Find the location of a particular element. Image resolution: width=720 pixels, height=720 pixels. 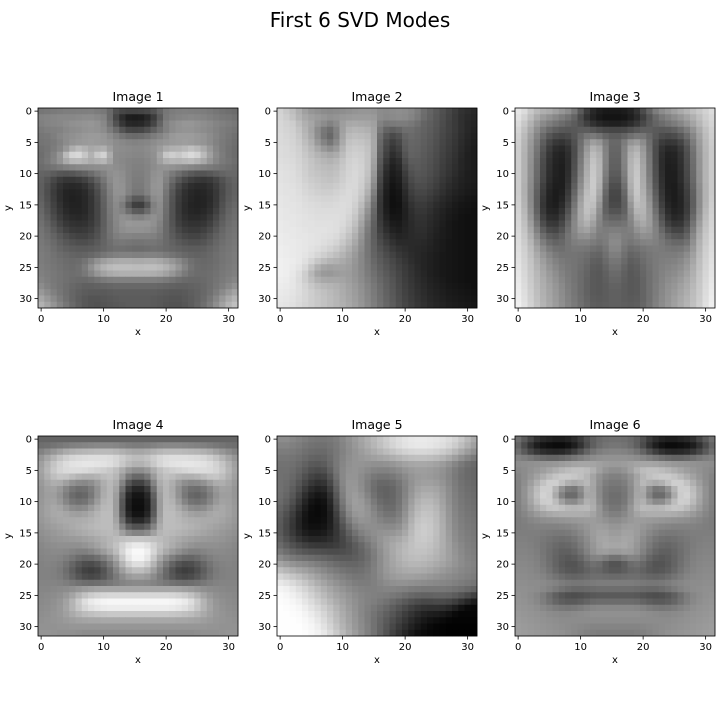

subplot-title: Image 5 is located at coordinates (377, 424).